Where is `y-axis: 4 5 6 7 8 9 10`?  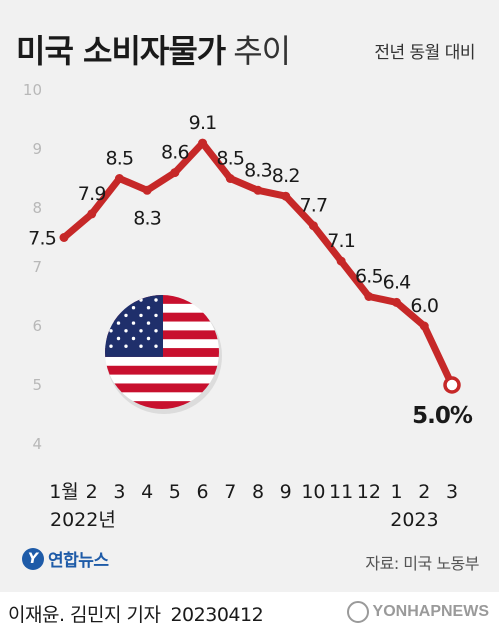 y-axis: 4 5 6 7 8 9 10 is located at coordinates (32, 267).